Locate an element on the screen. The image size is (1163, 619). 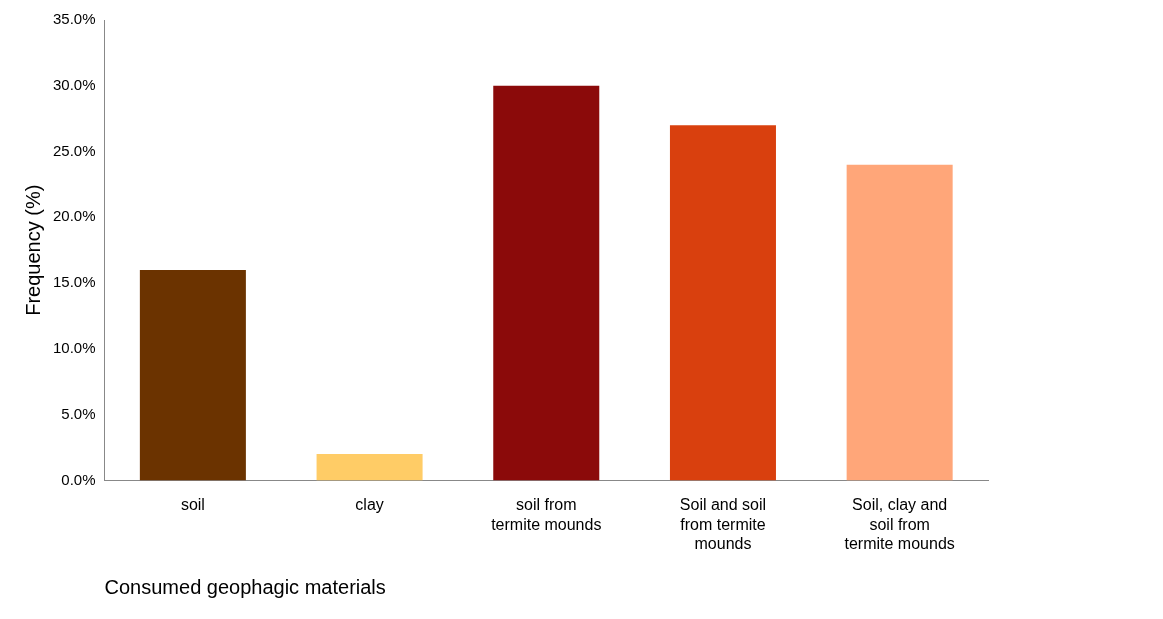
y-tick-label: 25.0% is located at coordinates (74, 150).